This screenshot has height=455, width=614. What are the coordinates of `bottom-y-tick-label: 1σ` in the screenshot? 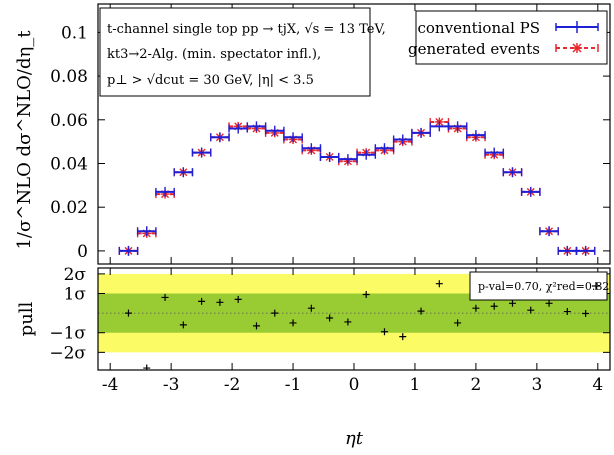 It's located at (75, 295).